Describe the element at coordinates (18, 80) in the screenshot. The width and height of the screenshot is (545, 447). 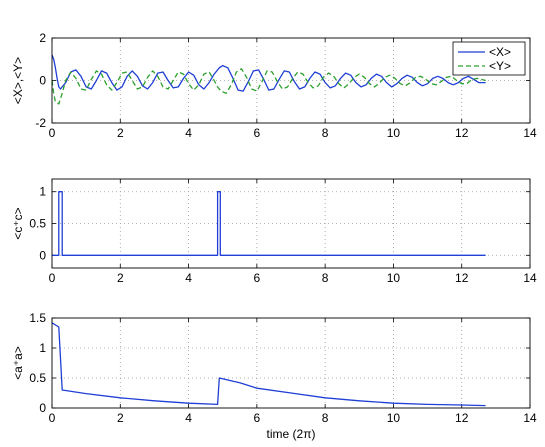
I see `y-axis-label: <X>,<Y>` at that location.